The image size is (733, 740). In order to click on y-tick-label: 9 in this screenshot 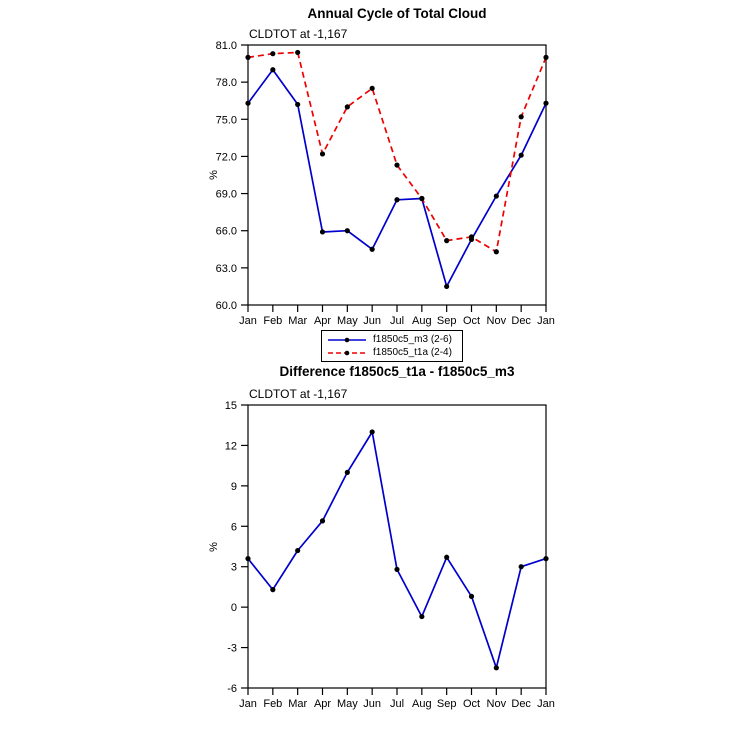, I will do `click(234, 487)`.